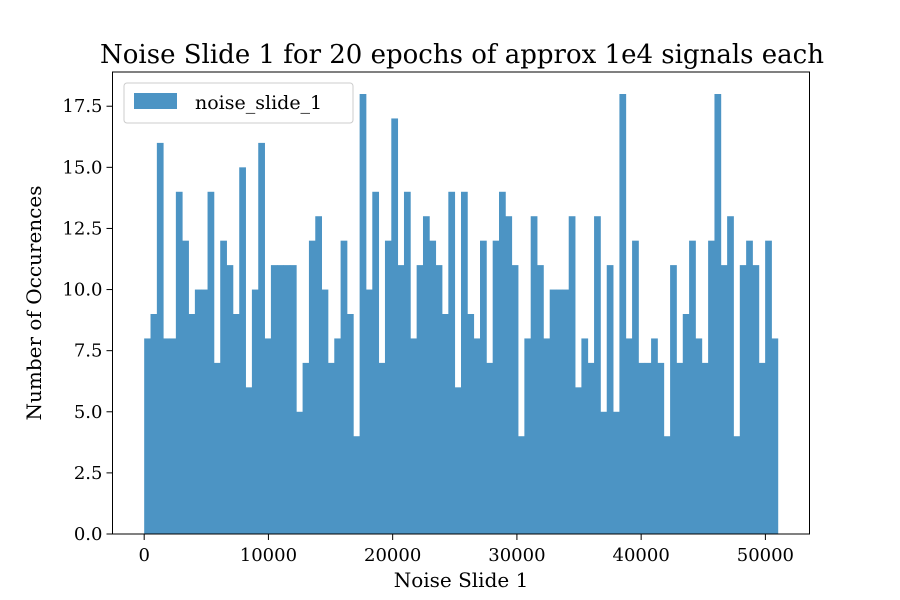 The image size is (900, 600). What do you see at coordinates (82, 228) in the screenshot?
I see `y-tick-label: 12.5` at bounding box center [82, 228].